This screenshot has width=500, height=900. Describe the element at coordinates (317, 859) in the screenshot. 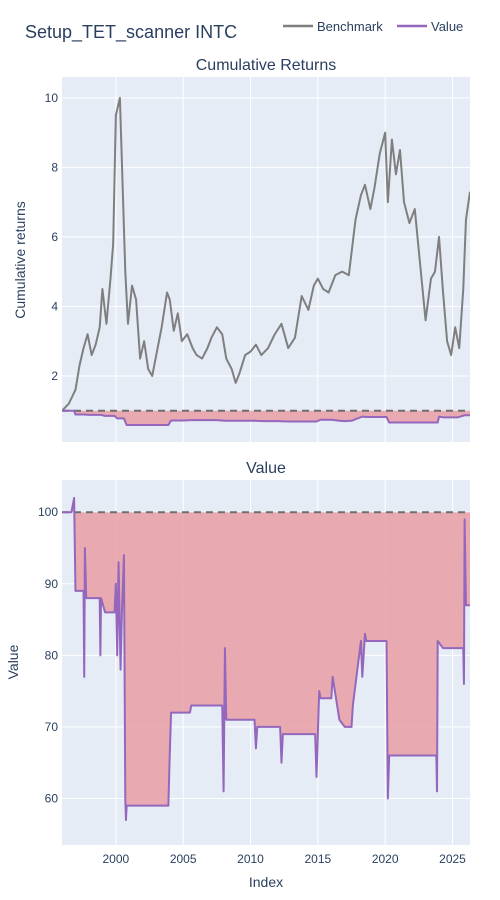

I see `x-tick-label: 2015` at that location.